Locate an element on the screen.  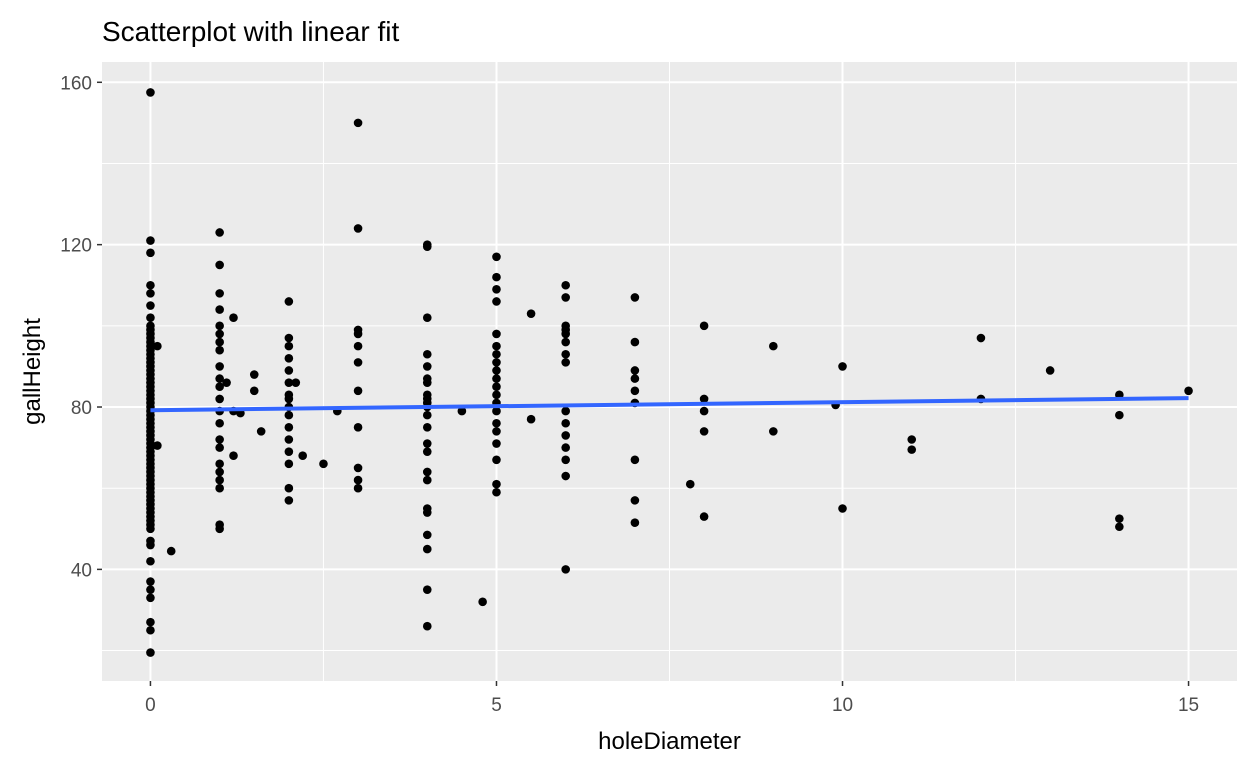
y-tick-label: 160 is located at coordinates (76, 83).